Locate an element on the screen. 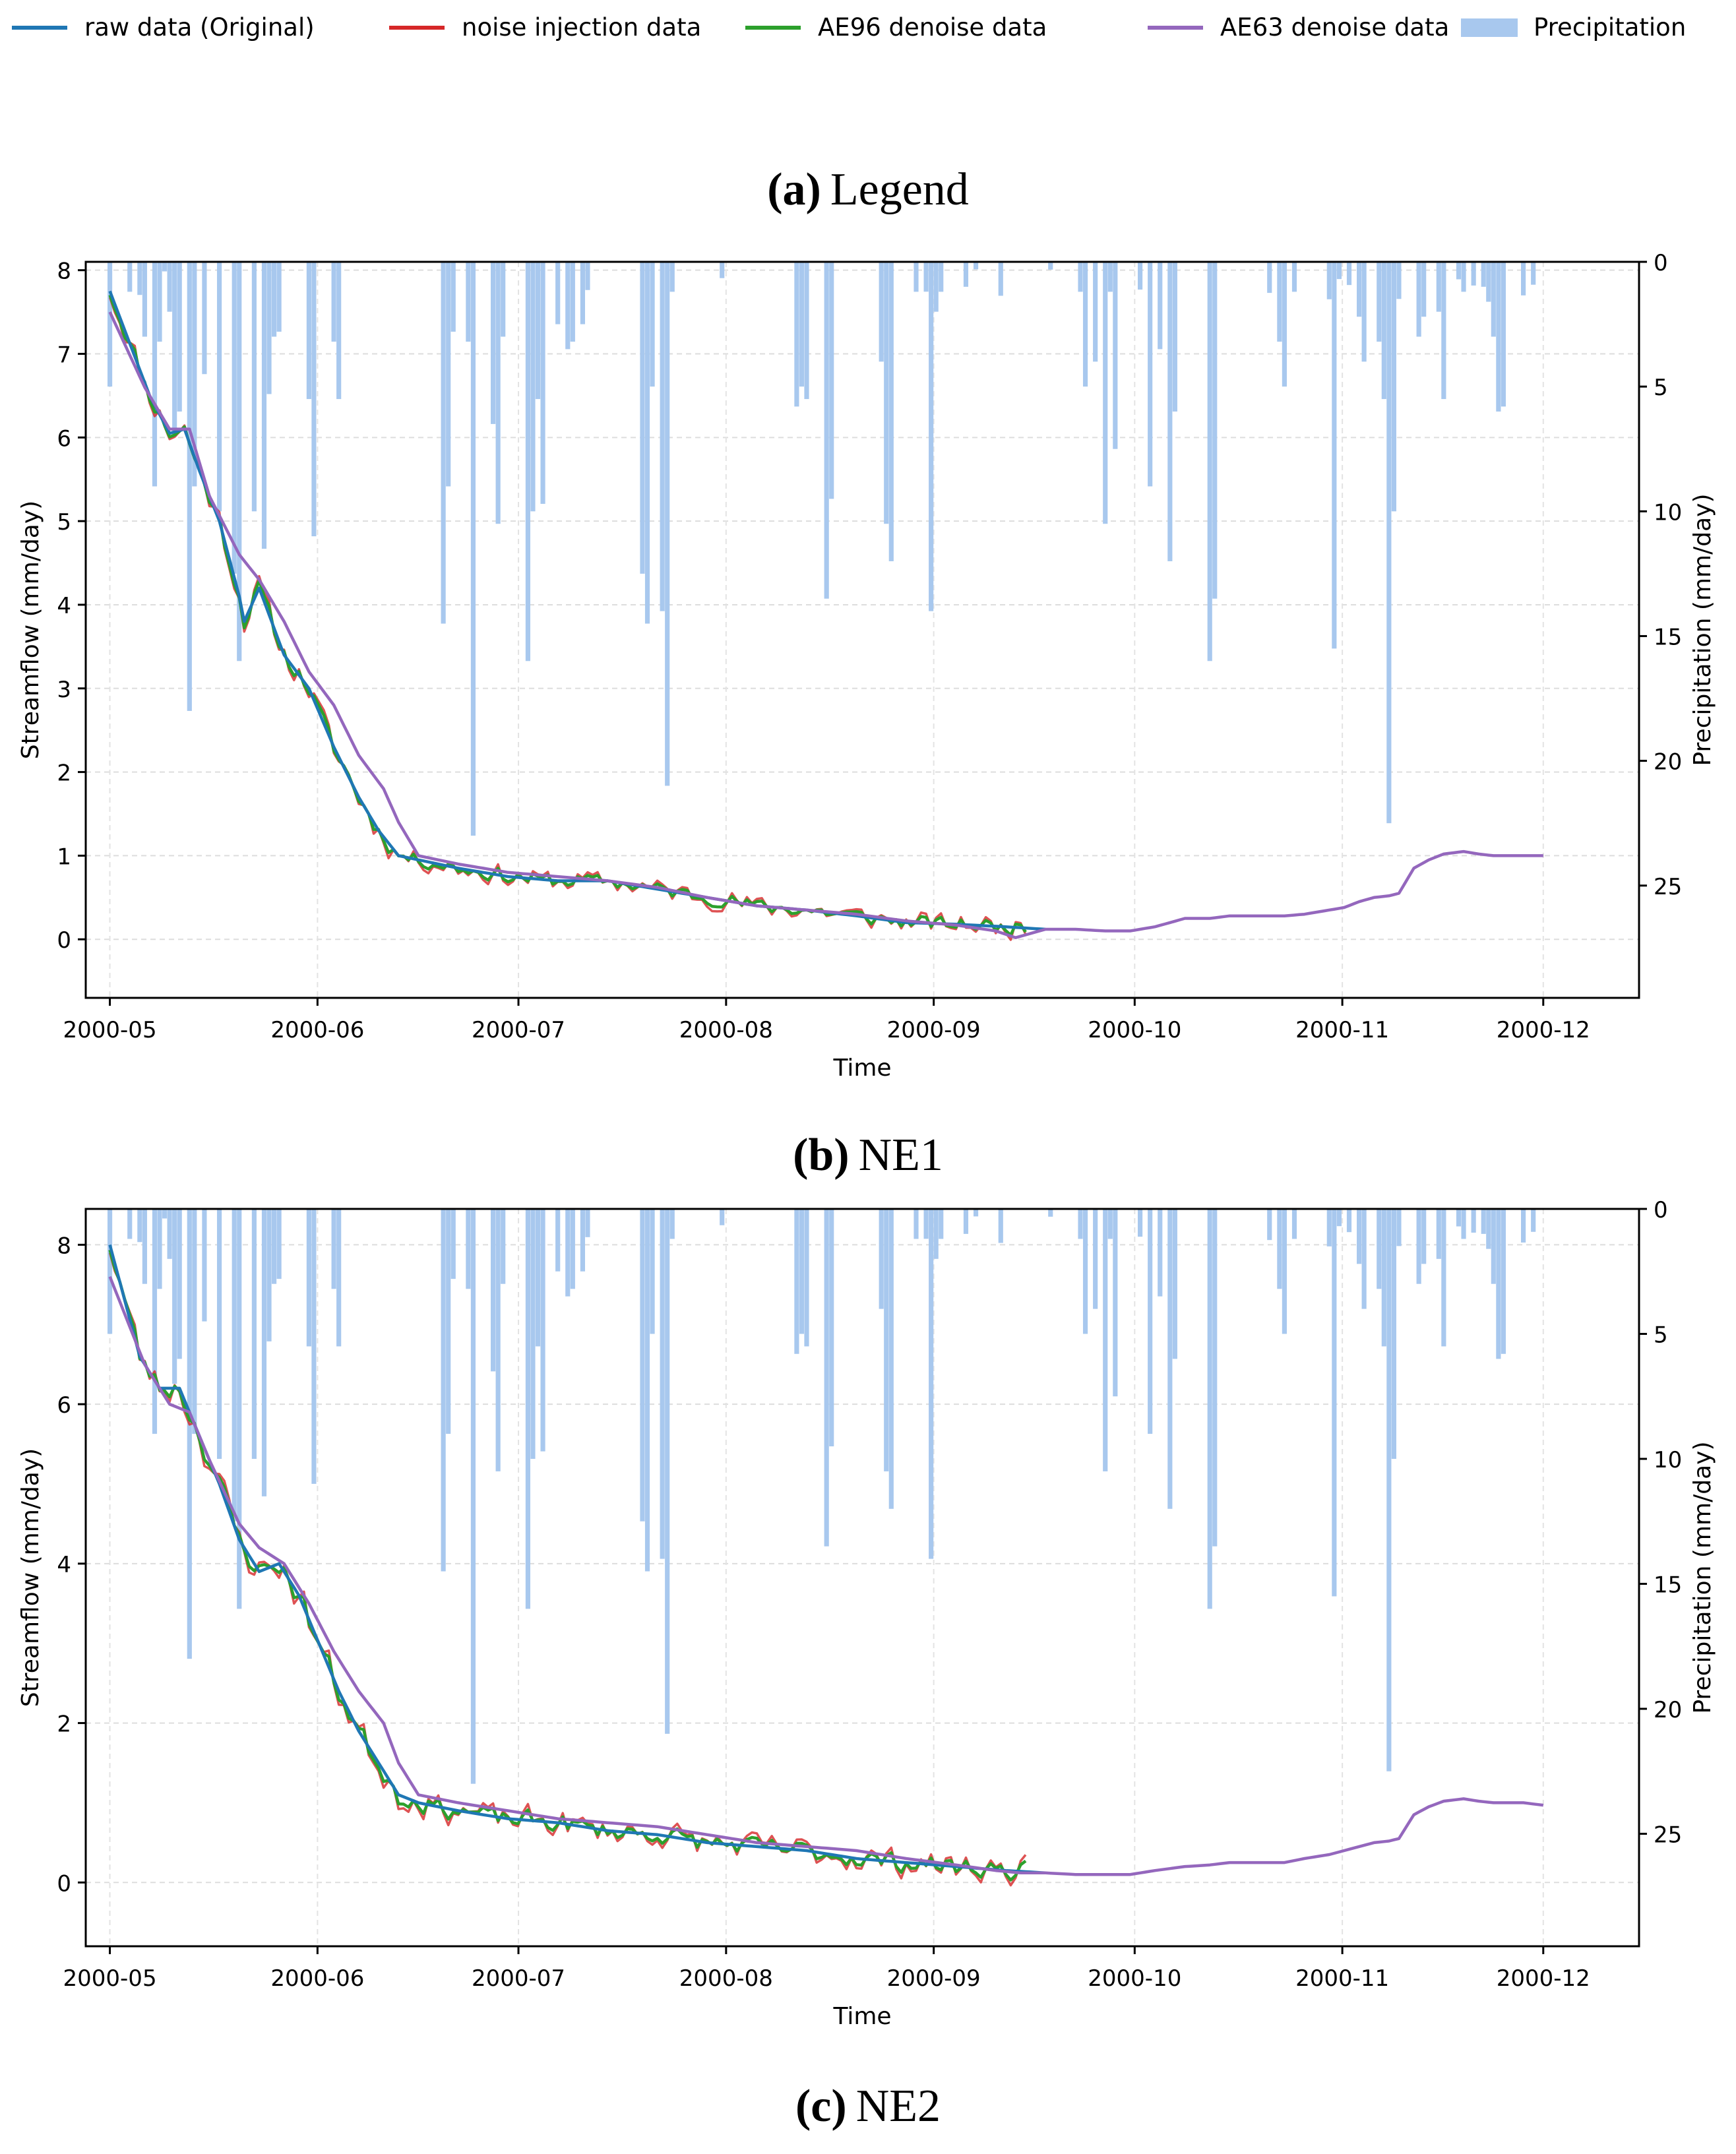 Image resolution: width=1736 pixels, height=2154 pixels. legend-label: AE96 denoise data is located at coordinates (932, 27).